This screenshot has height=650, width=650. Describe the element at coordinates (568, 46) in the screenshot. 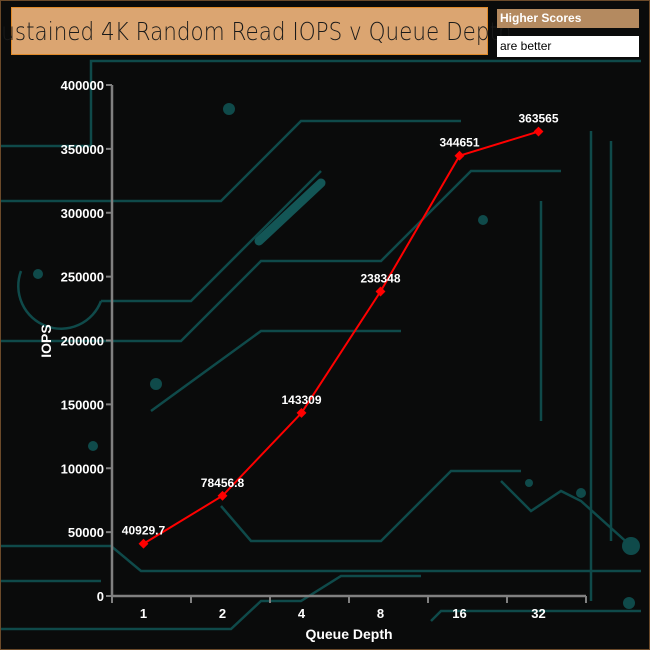

I see `note-are-better: are better` at that location.